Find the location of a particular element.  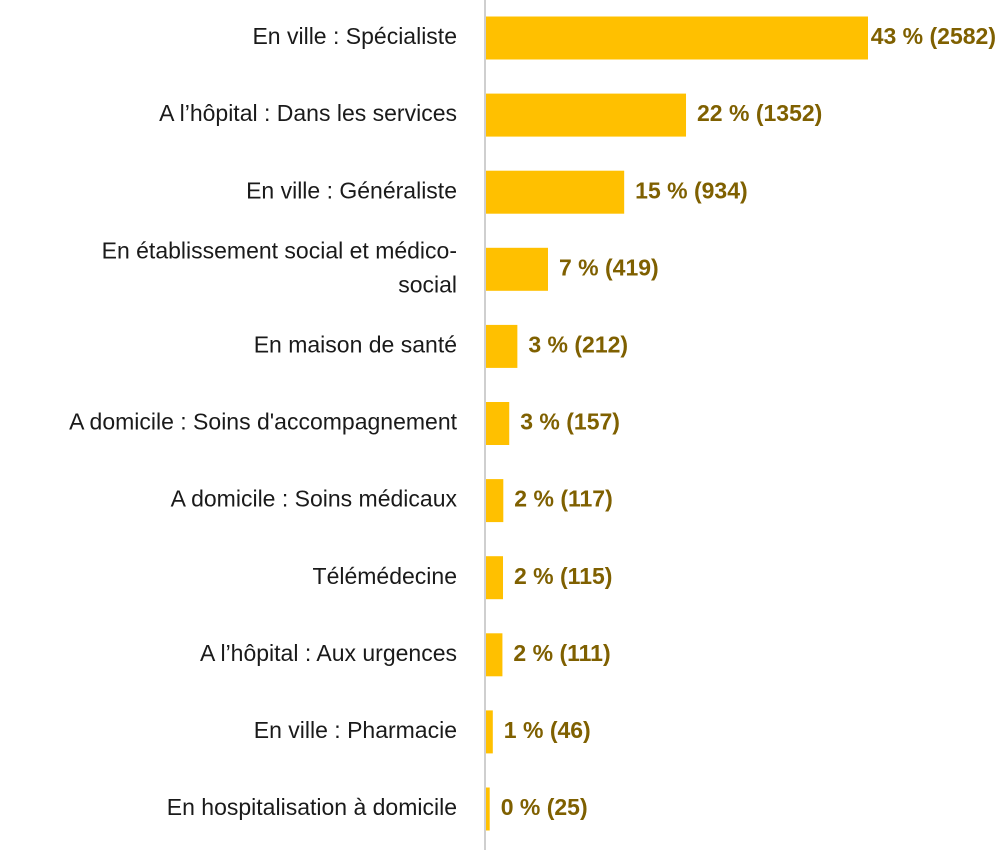

category-label-line: Télémédecine is located at coordinates (385, 576).